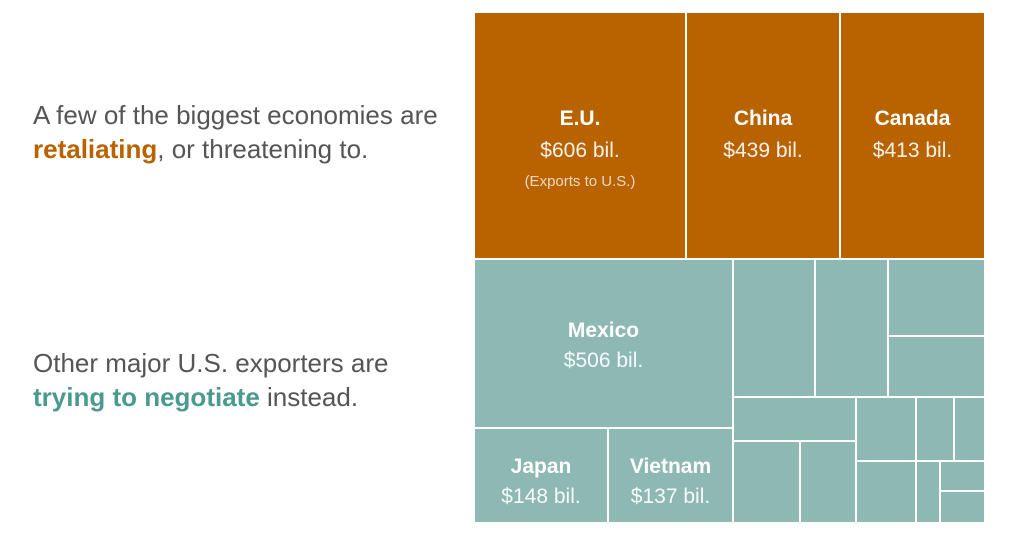 The image size is (1024, 535). Describe the element at coordinates (603, 330) in the screenshot. I see `tile-label-mexico: Mexico` at that location.